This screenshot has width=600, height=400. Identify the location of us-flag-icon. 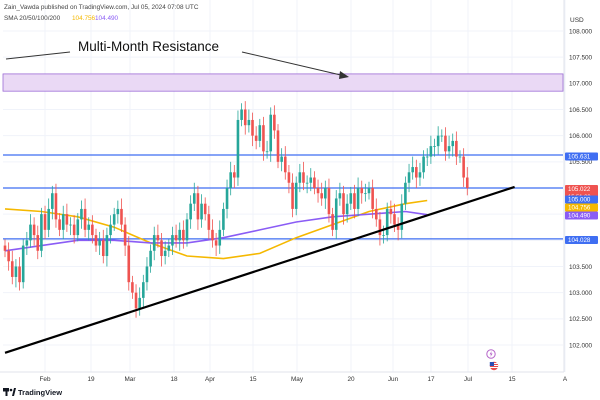
(494, 366).